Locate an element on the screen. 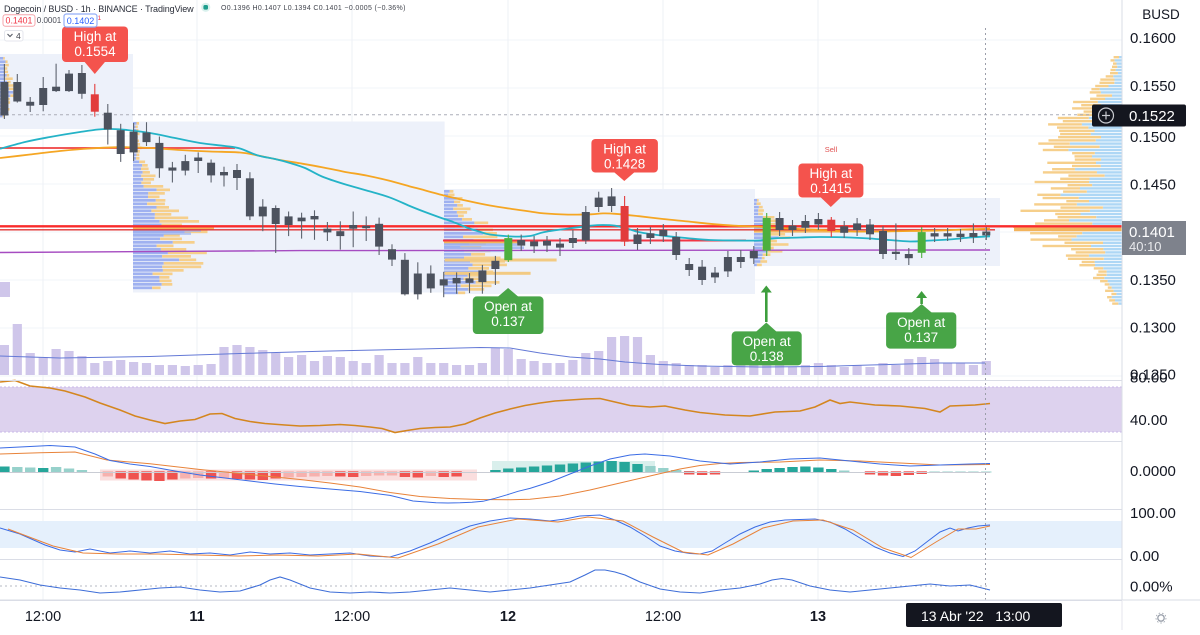  svg-text: 4 is located at coordinates (18, 36).